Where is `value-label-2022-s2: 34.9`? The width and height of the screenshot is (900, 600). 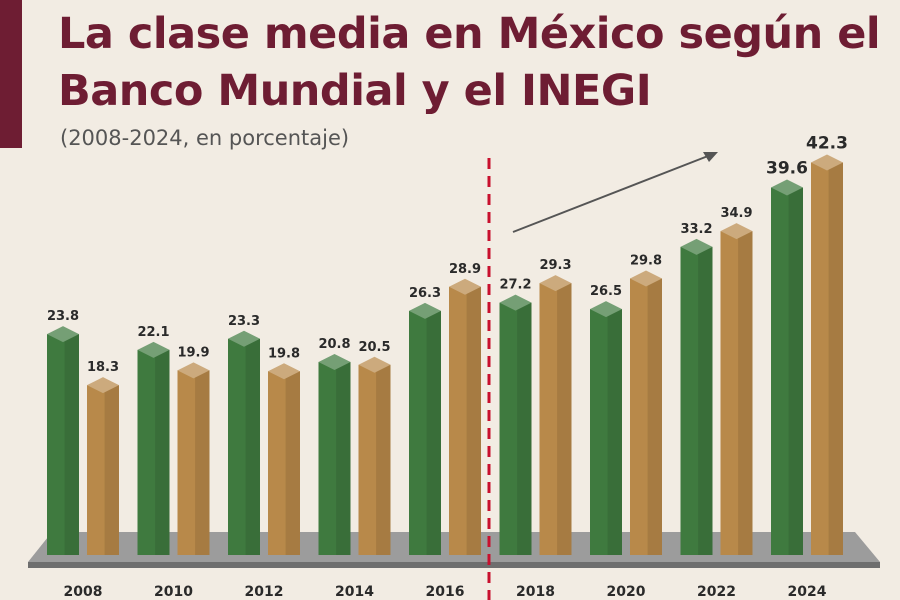 value-label-2022-s2: 34.9 is located at coordinates (736, 213).